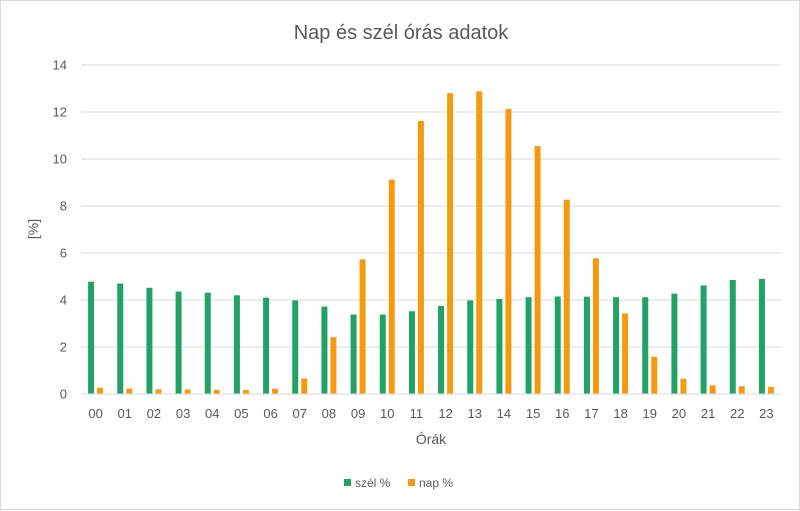 The image size is (800, 511). Describe the element at coordinates (95, 413) in the screenshot. I see `x-tick-label: 00` at that location.